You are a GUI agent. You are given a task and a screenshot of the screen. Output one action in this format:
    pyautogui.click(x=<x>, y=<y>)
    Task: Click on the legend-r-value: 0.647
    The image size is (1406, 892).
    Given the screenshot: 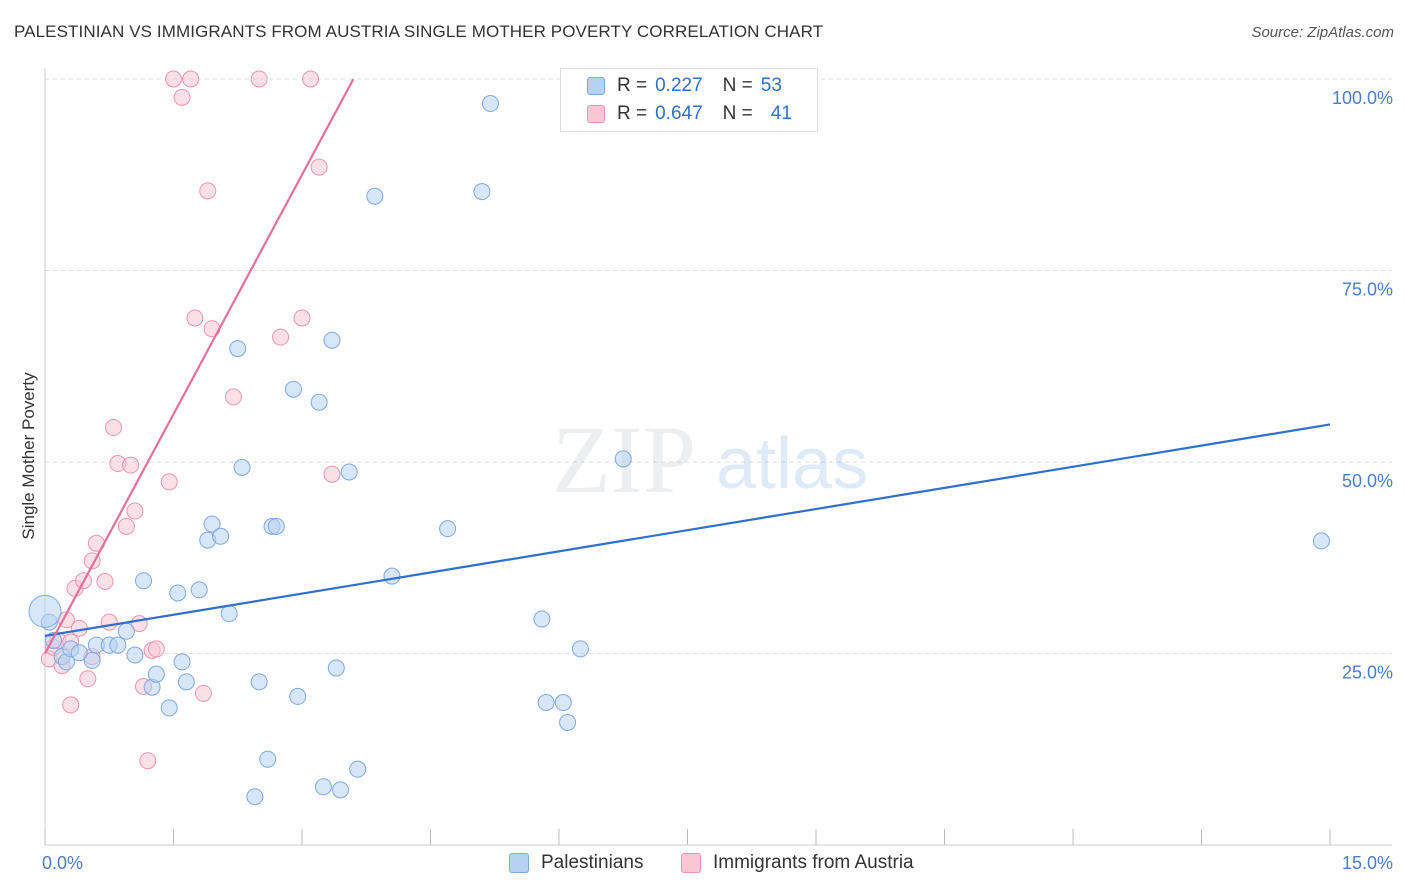 What is the action you would take?
    pyautogui.click(x=679, y=113)
    